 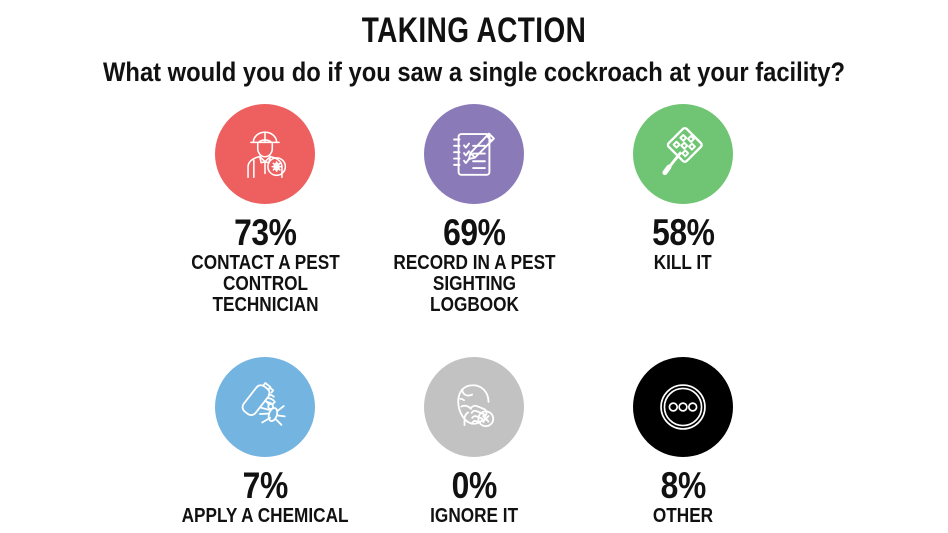 I want to click on ellipsis-circle-icon, so click(x=683, y=407).